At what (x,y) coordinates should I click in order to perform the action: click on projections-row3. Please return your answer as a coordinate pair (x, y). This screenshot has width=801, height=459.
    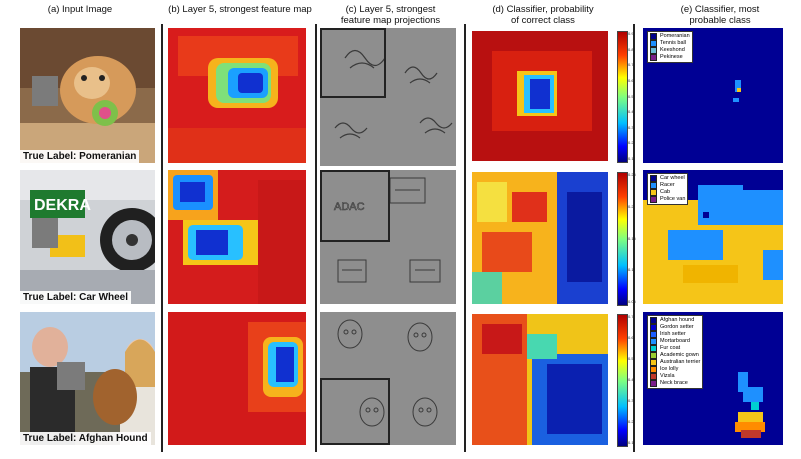
    Looking at the image, I should click on (388, 378).